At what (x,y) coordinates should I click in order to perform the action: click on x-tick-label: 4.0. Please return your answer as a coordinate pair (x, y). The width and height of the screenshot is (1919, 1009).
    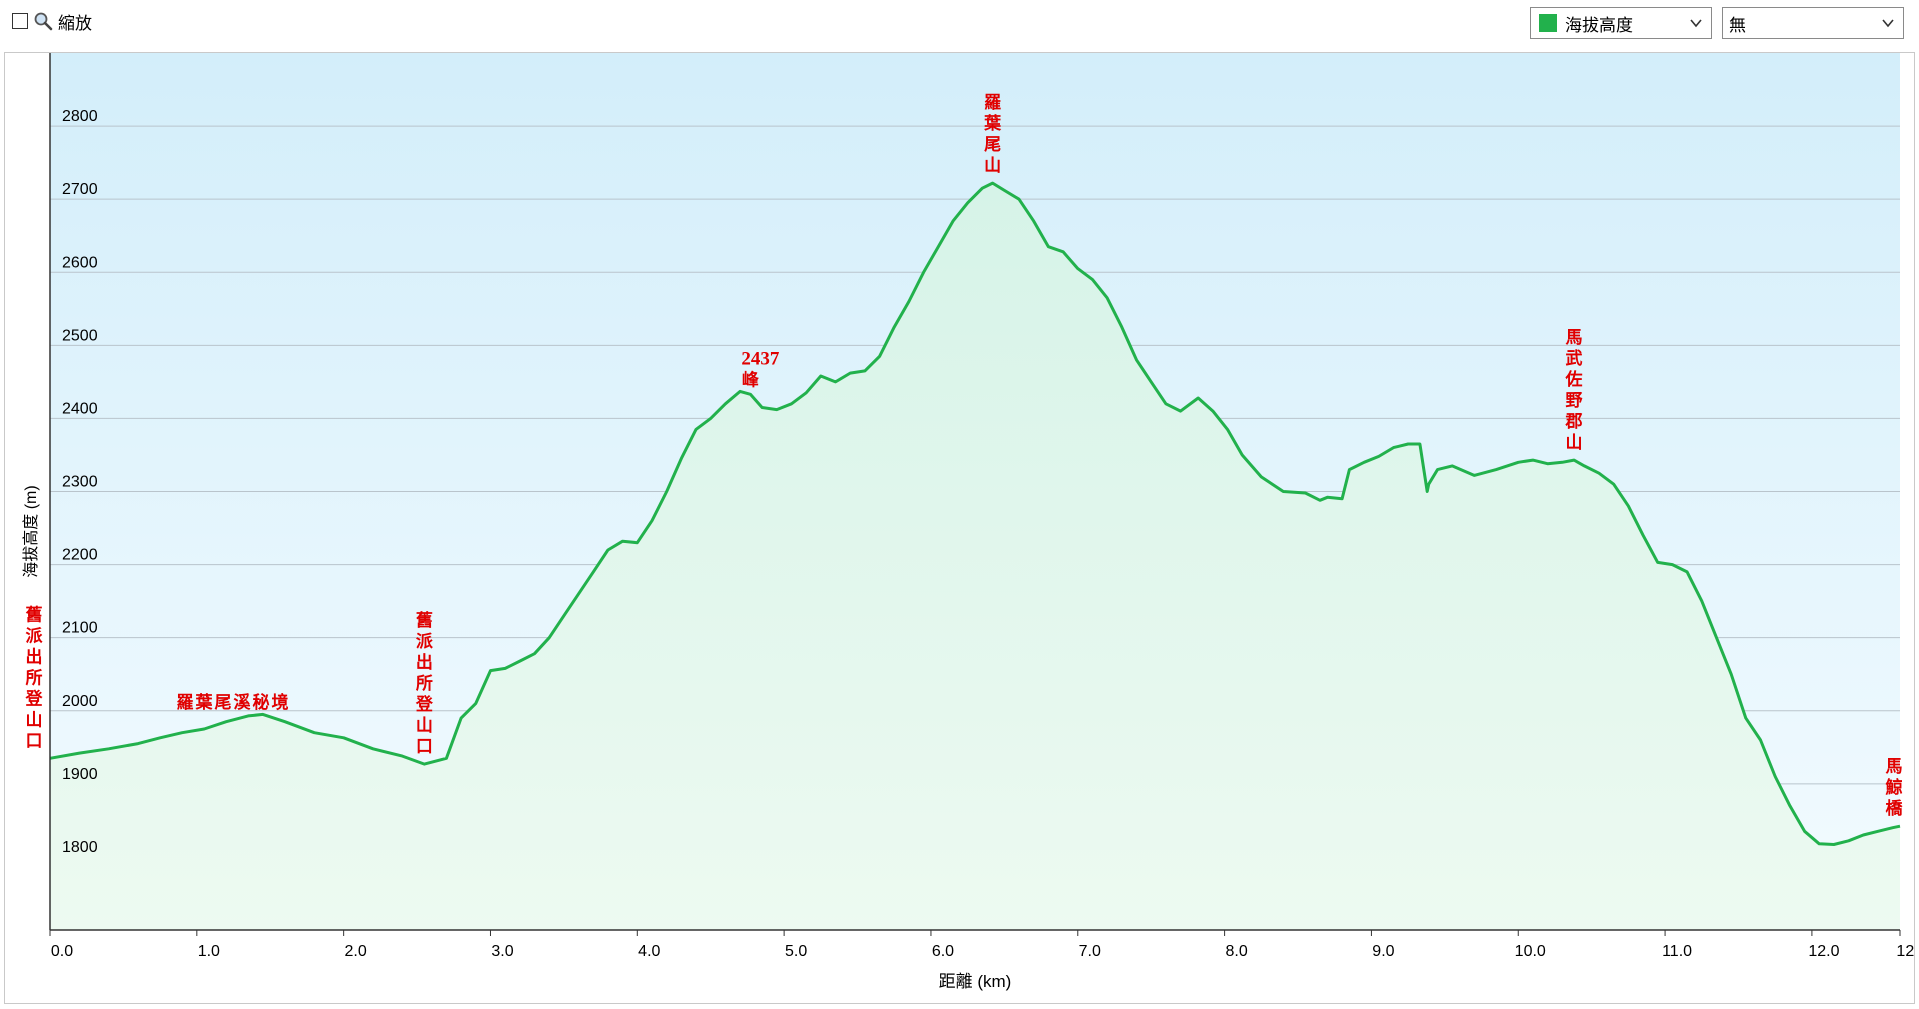
    Looking at the image, I should click on (649, 951).